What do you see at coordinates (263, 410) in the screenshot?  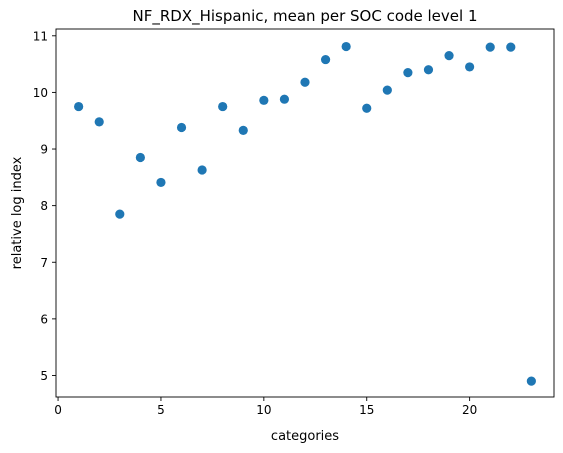 I see `x-tick-label: 10` at bounding box center [263, 410].